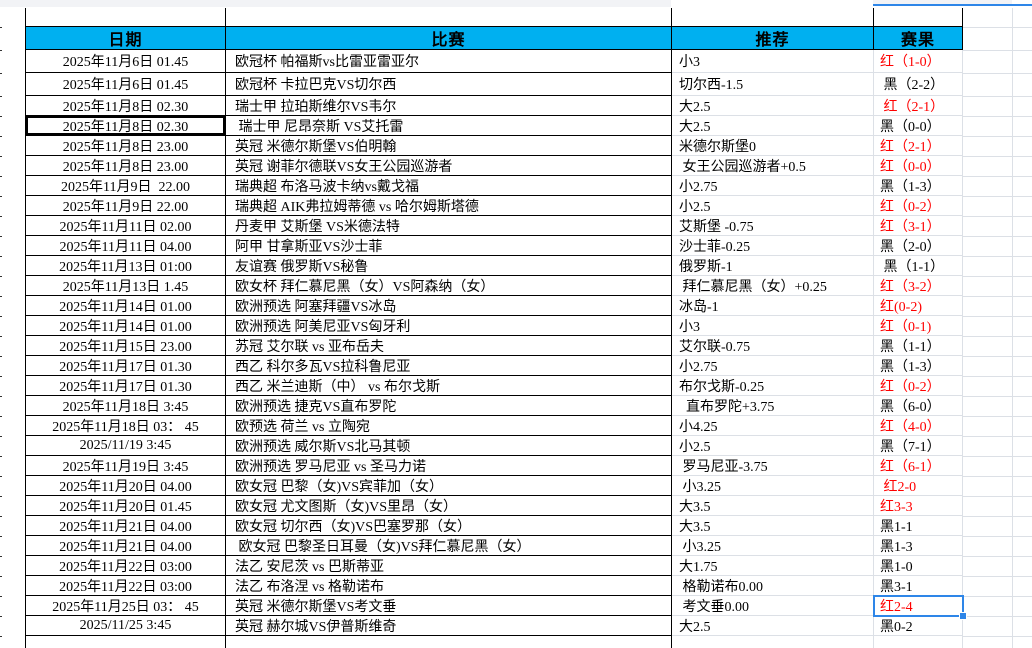 The width and height of the screenshot is (1032, 648). What do you see at coordinates (449, 406) in the screenshot?
I see `match-cell: 欧洲预选 捷克VS直布罗陀` at bounding box center [449, 406].